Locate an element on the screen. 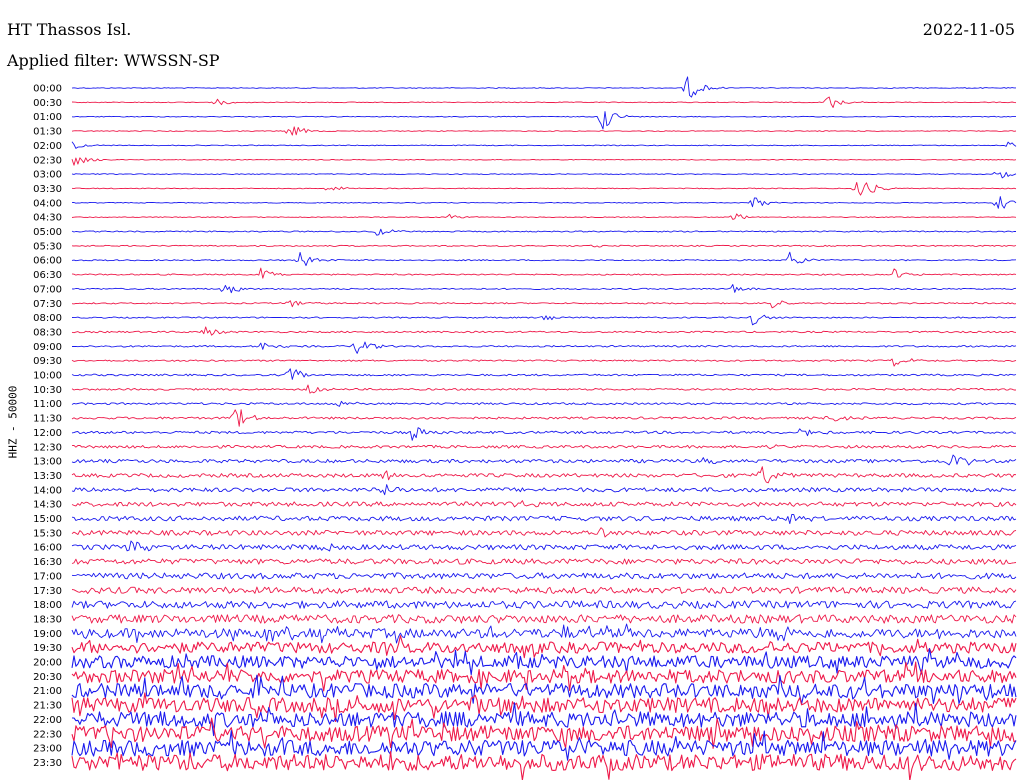 Image resolution: width=1024 pixels, height=780 pixels. time-tick-label: 23:30 is located at coordinates (47, 763).